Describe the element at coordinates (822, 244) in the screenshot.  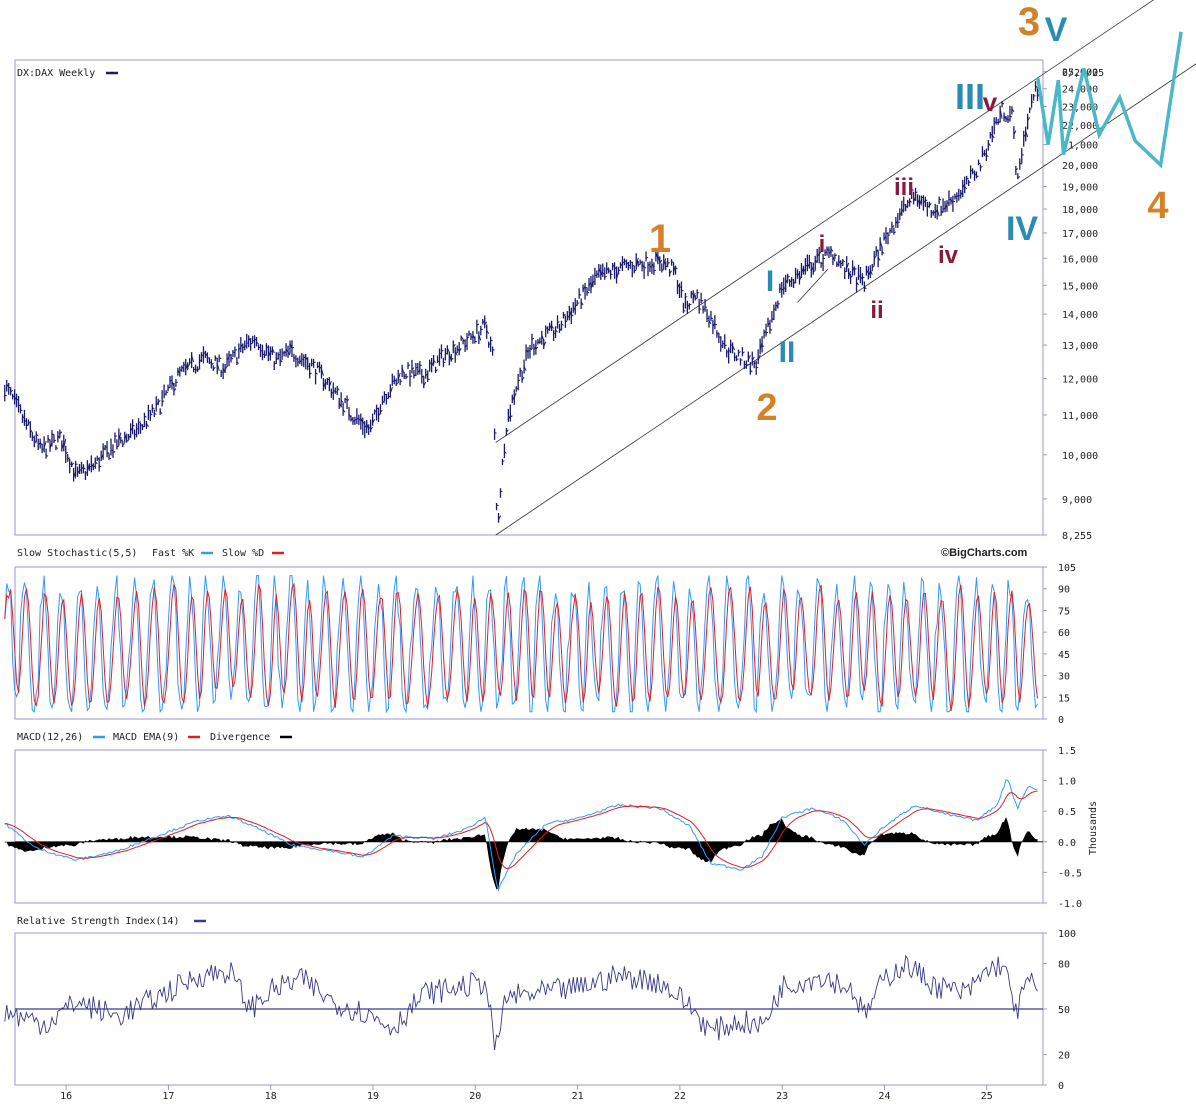
I see `wave-label: i` at that location.